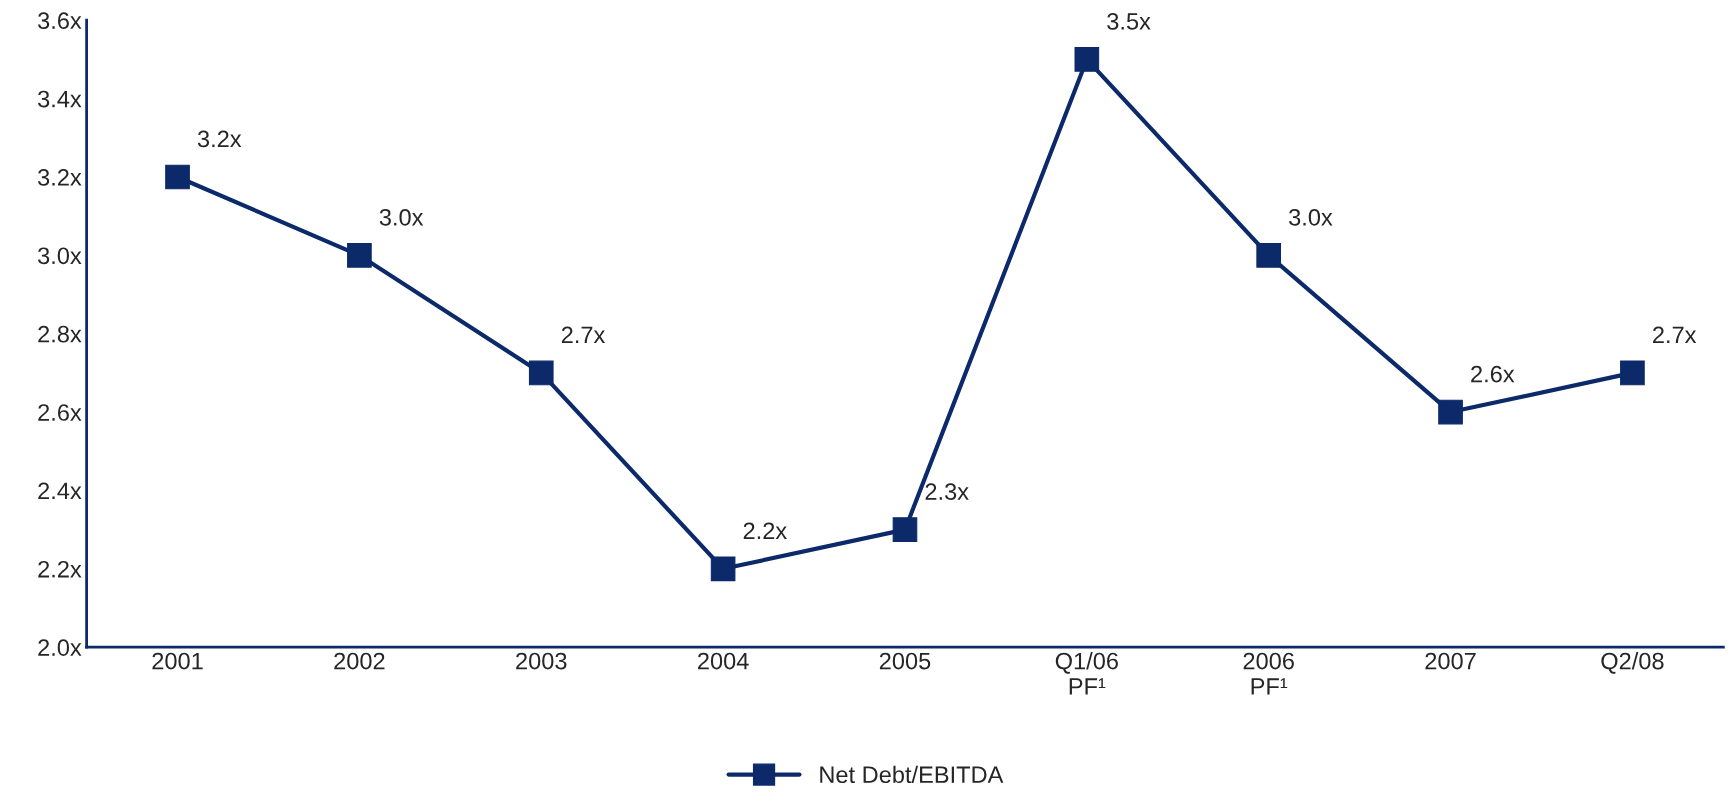 The image size is (1732, 809). Describe the element at coordinates (541, 661) in the screenshot. I see `x-tick-label: 2003` at that location.